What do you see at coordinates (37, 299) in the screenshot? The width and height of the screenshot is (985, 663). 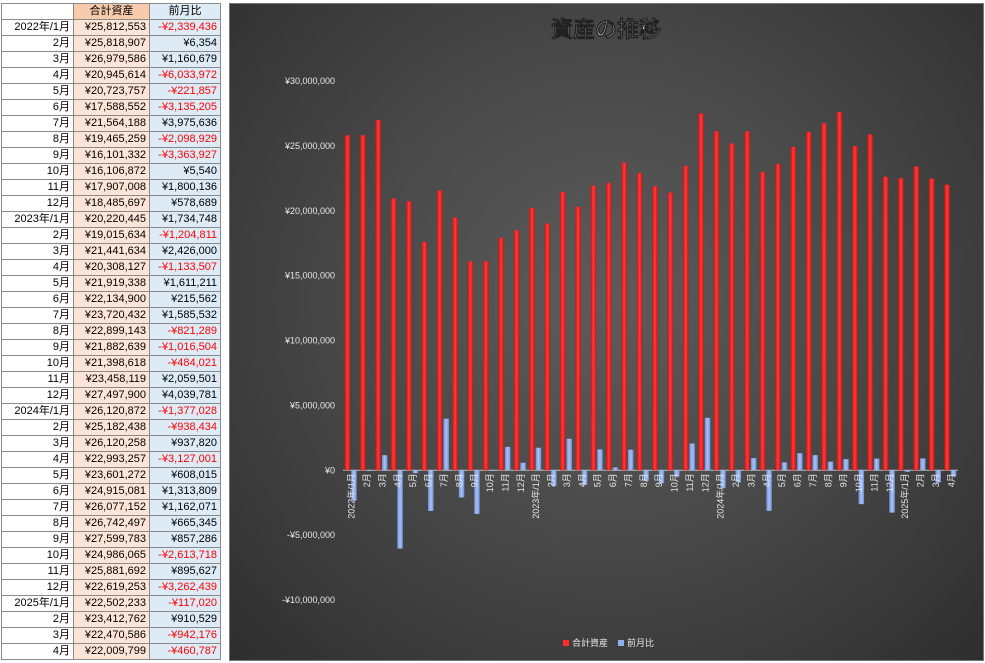 I see `row-month-cell: 6月` at bounding box center [37, 299].